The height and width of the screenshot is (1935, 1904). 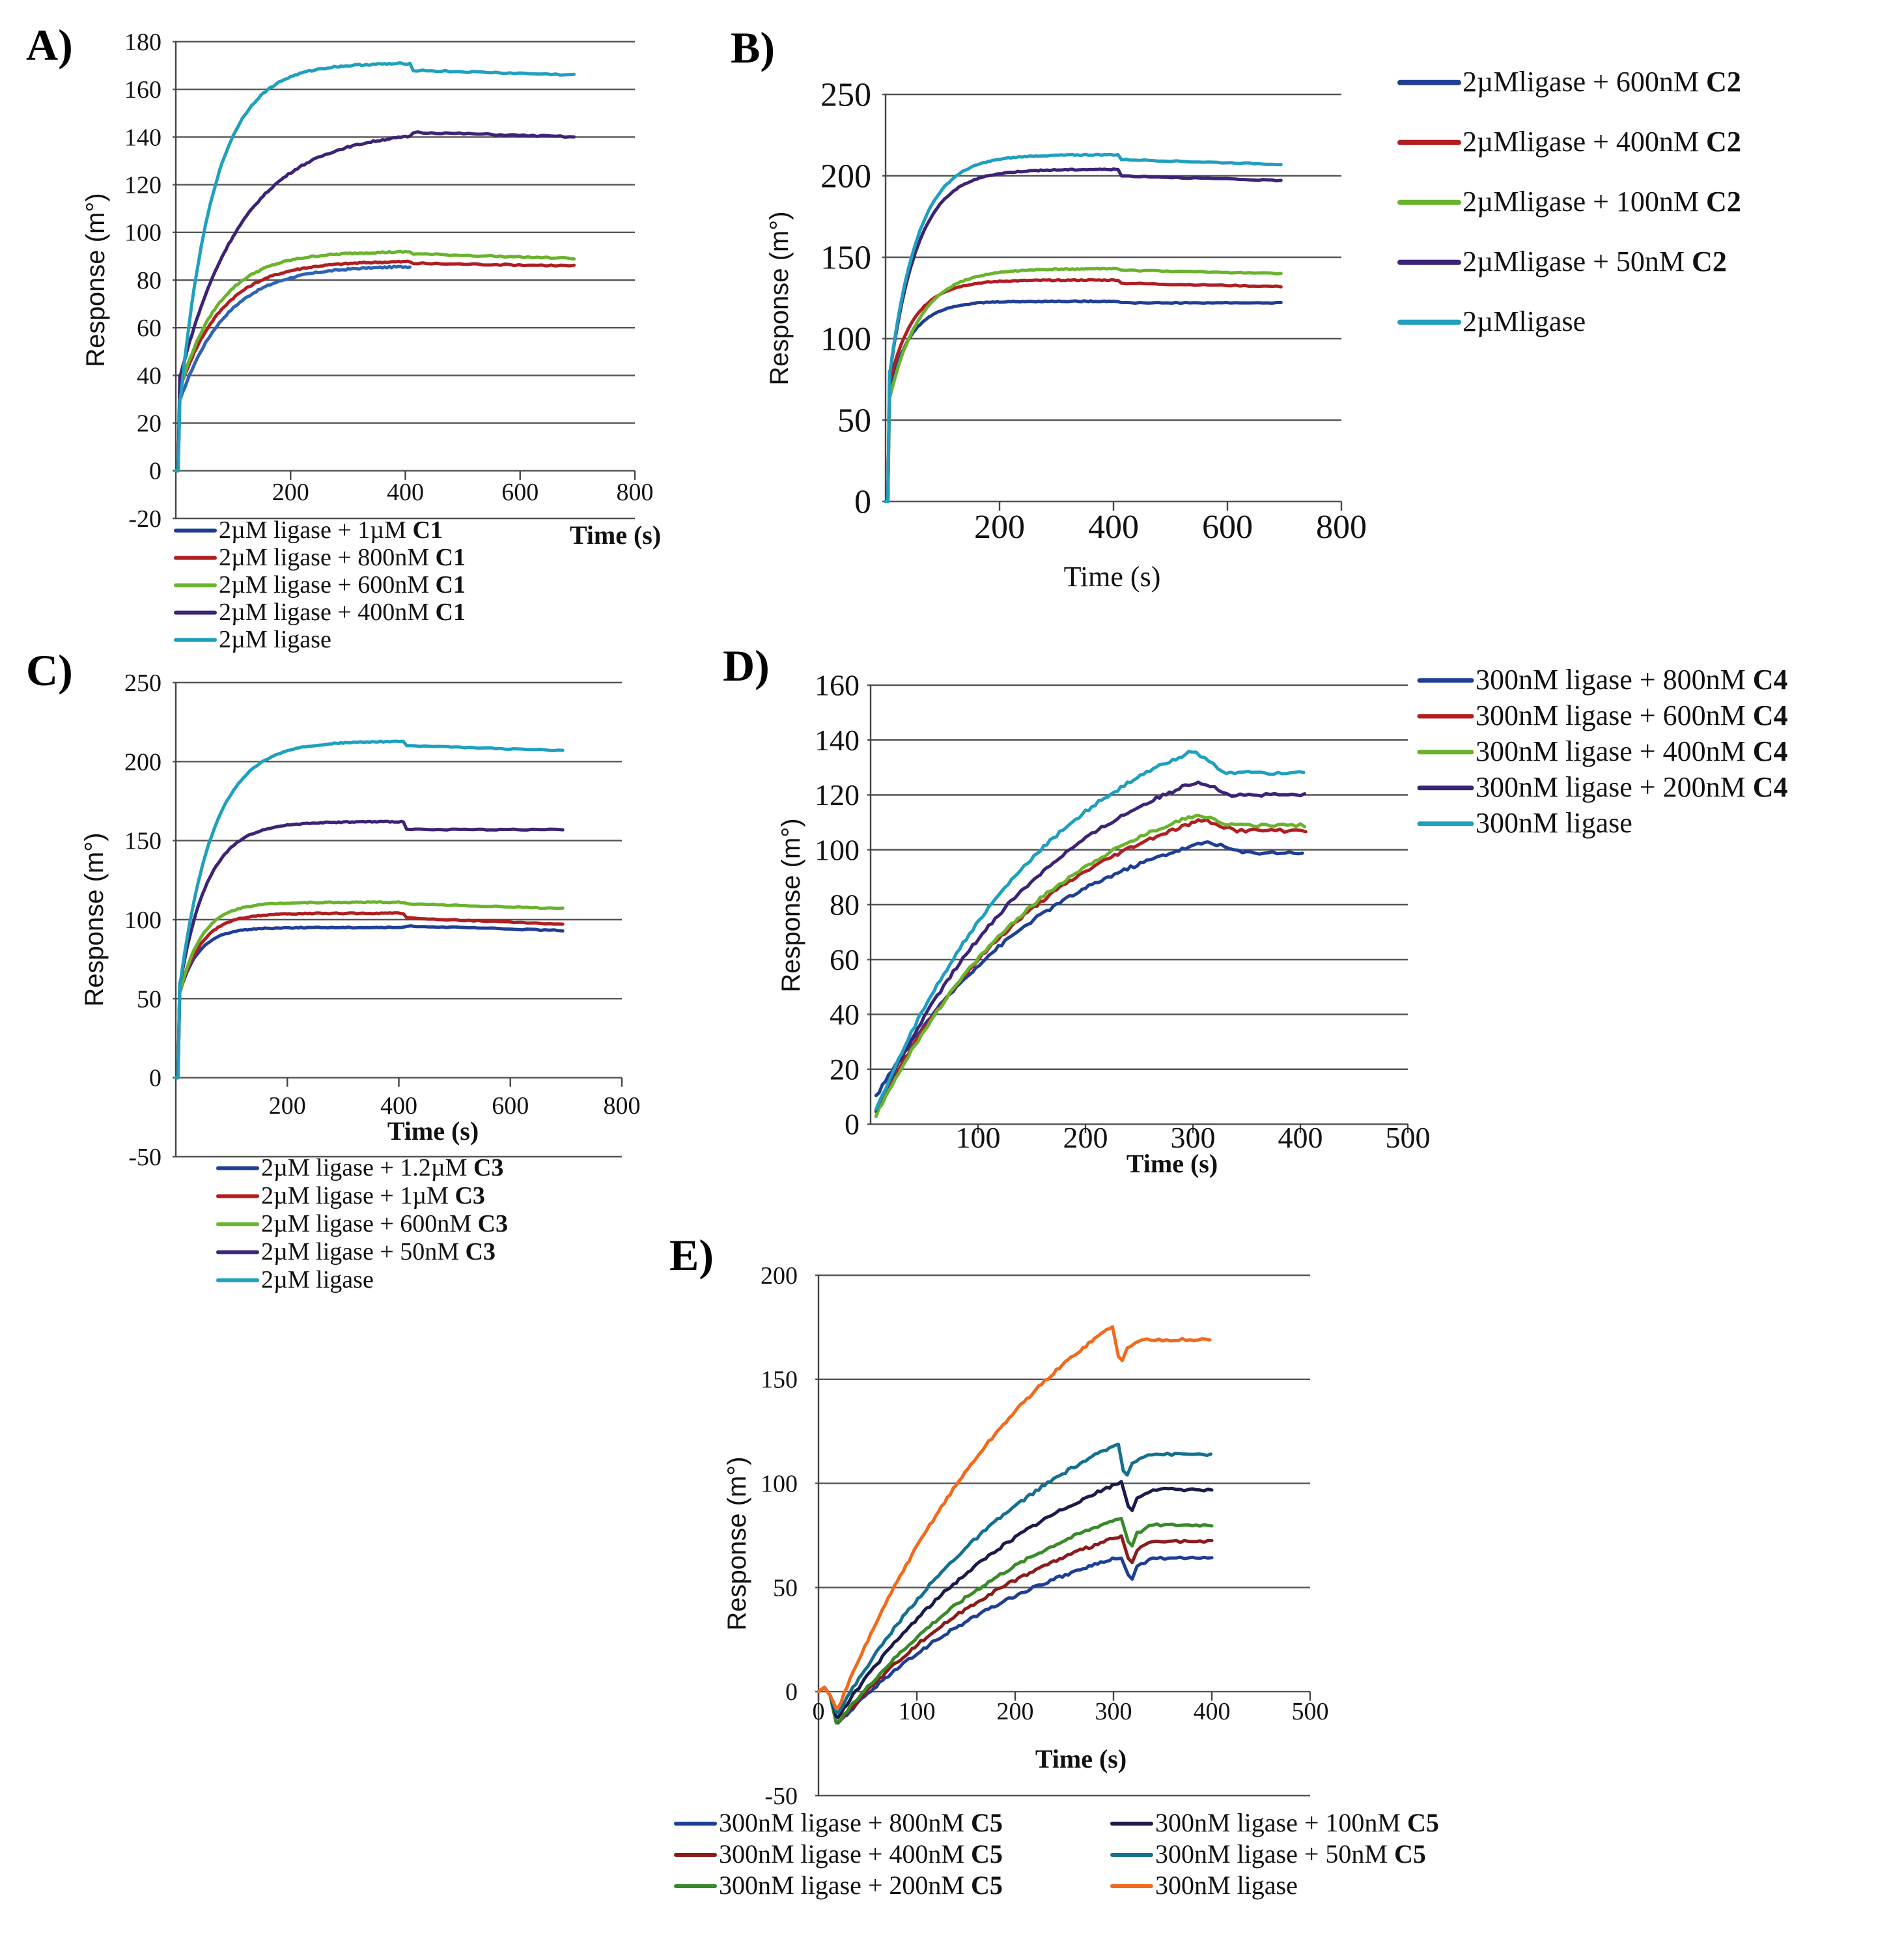 I want to click on y-tick-label: 80, so click(x=149, y=280).